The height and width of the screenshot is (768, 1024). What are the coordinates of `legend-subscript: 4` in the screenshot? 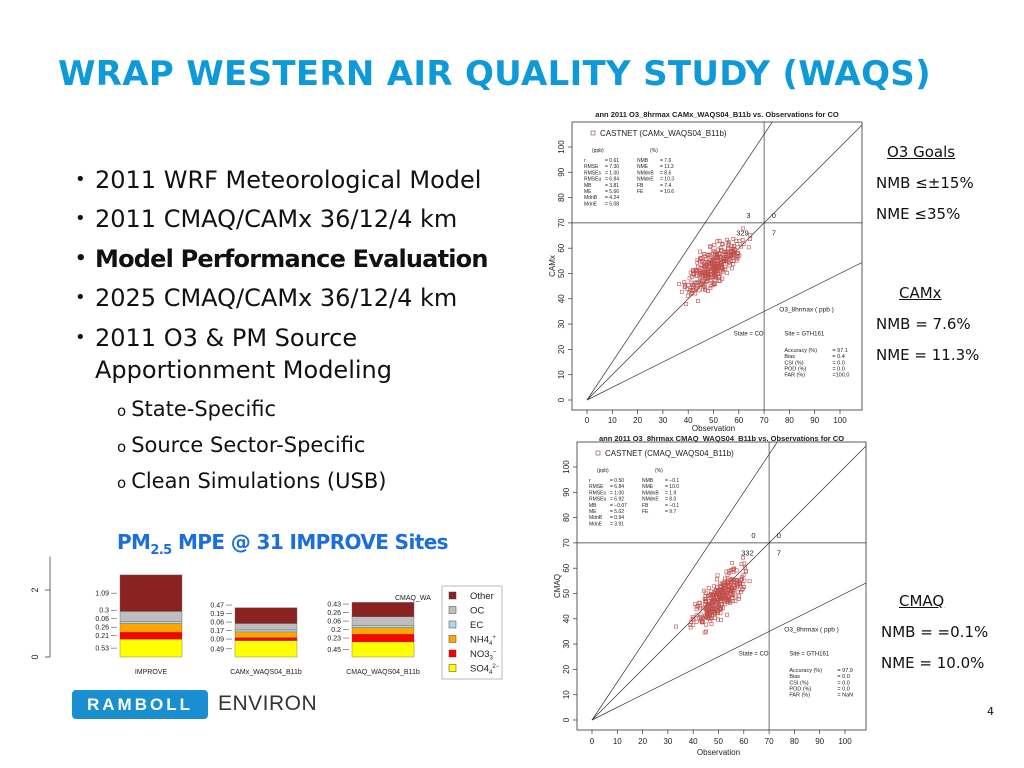 It's located at (491, 644).